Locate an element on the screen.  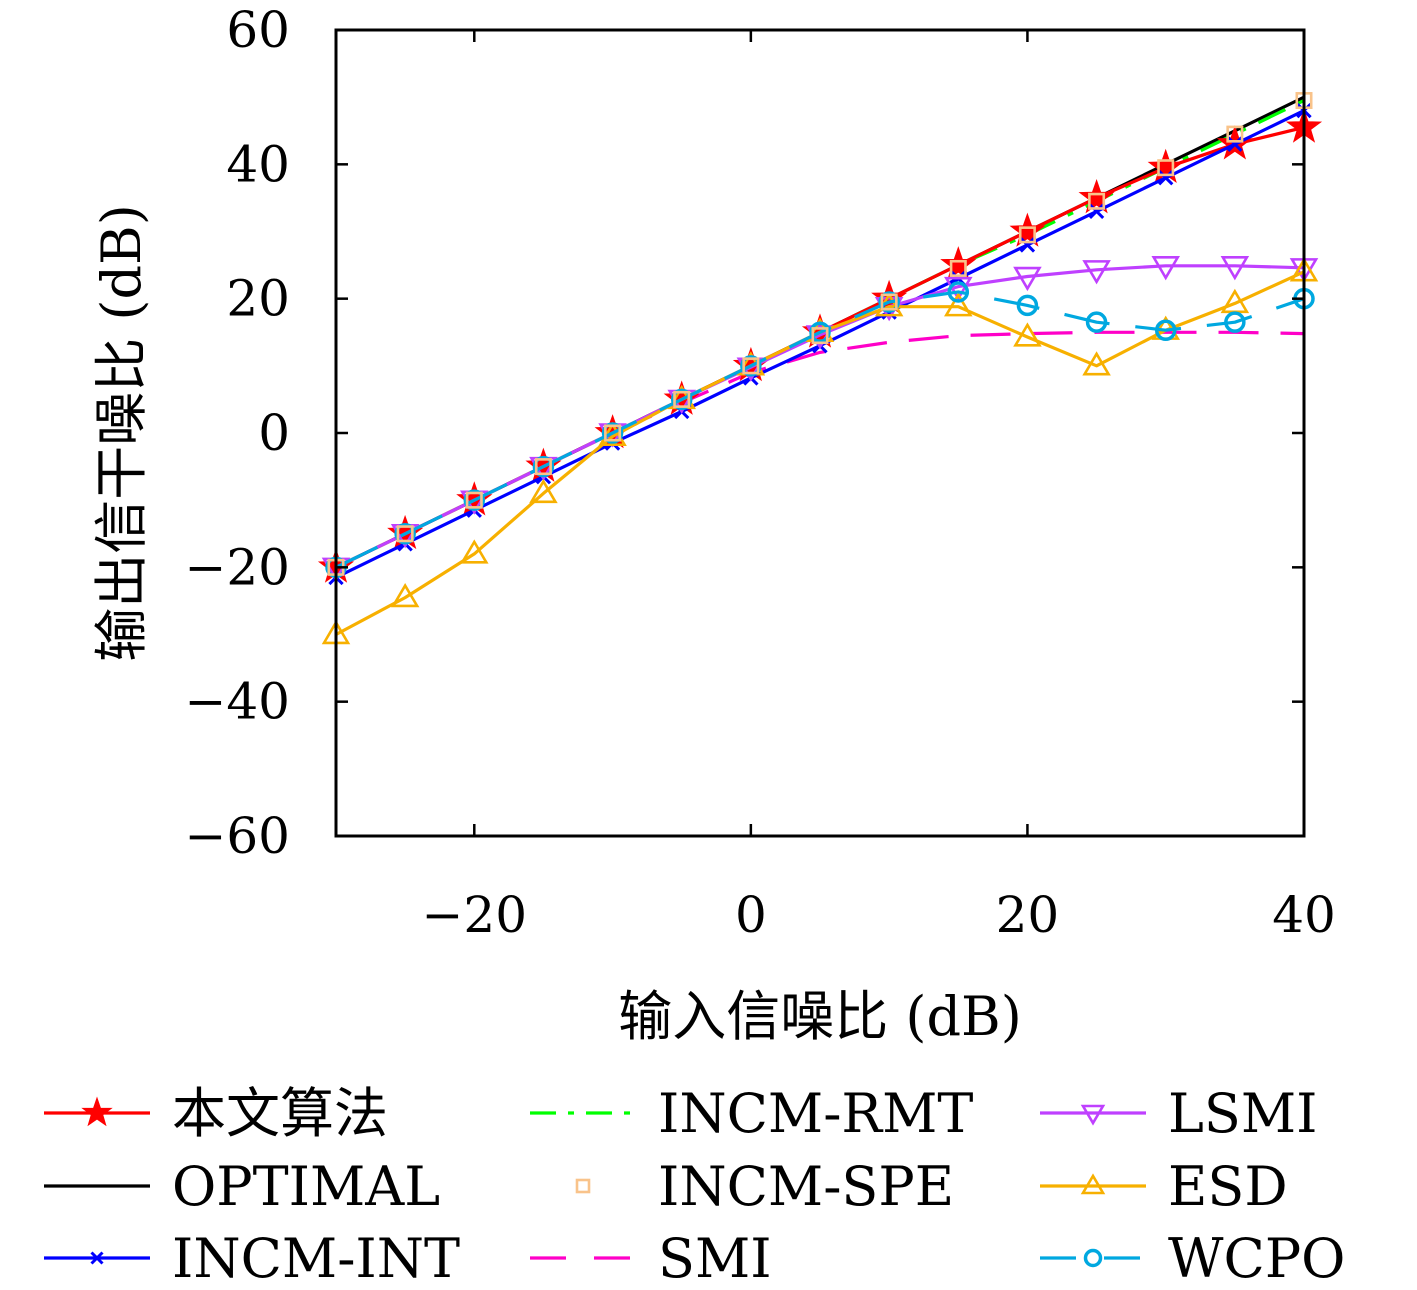
x-tick-label: 0 is located at coordinates (751, 915).